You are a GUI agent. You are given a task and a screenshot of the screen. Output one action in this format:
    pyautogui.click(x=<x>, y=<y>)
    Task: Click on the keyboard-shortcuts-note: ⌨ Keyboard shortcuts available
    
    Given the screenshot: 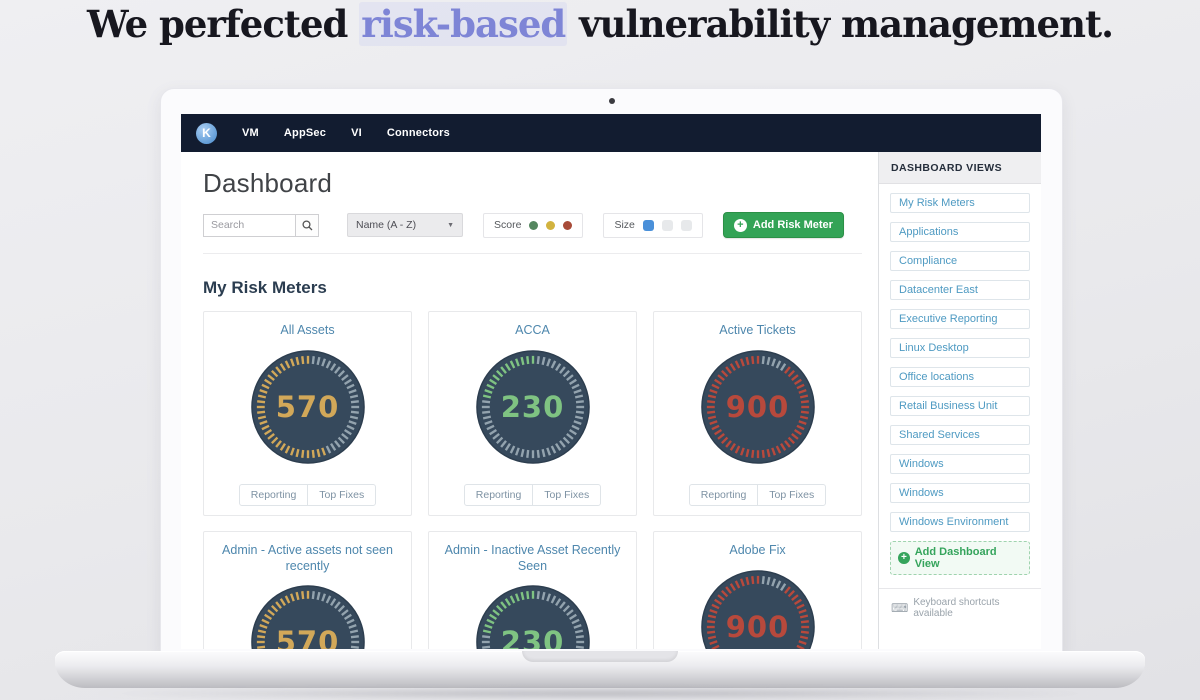 What is the action you would take?
    pyautogui.click(x=960, y=608)
    